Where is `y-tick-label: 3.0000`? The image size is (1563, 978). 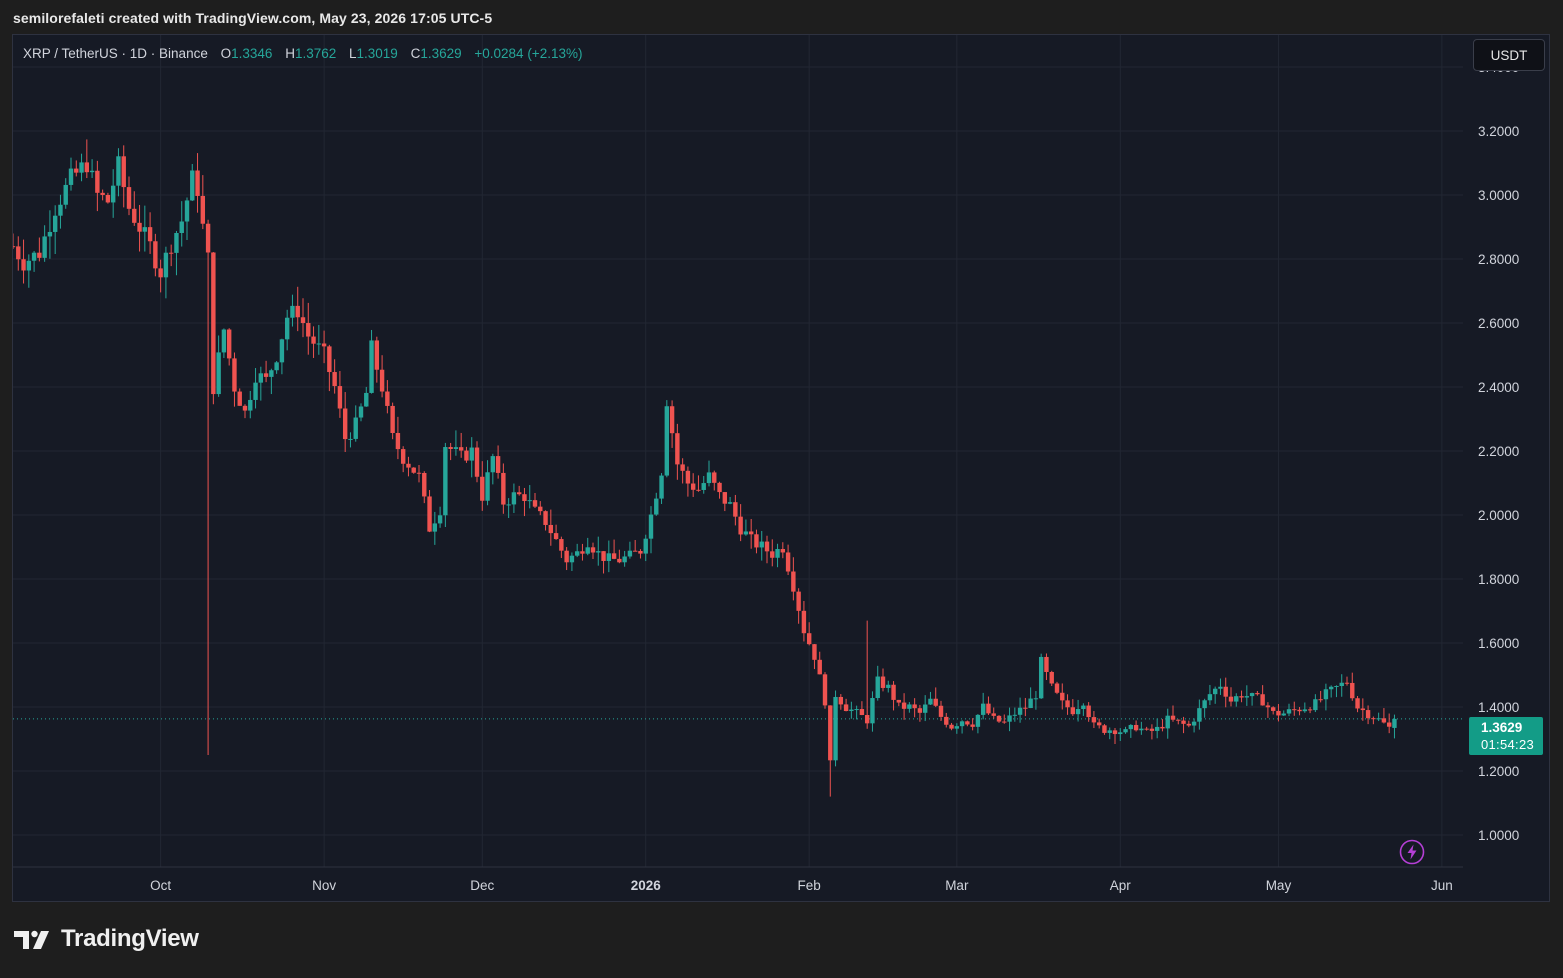 y-tick-label: 3.0000 is located at coordinates (1498, 195).